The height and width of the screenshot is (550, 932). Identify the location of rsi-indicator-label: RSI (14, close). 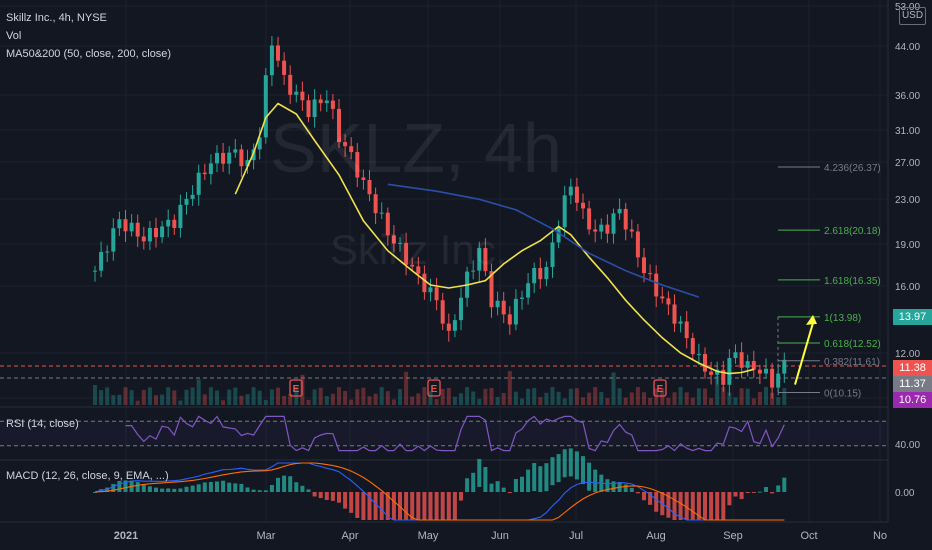
(42, 424).